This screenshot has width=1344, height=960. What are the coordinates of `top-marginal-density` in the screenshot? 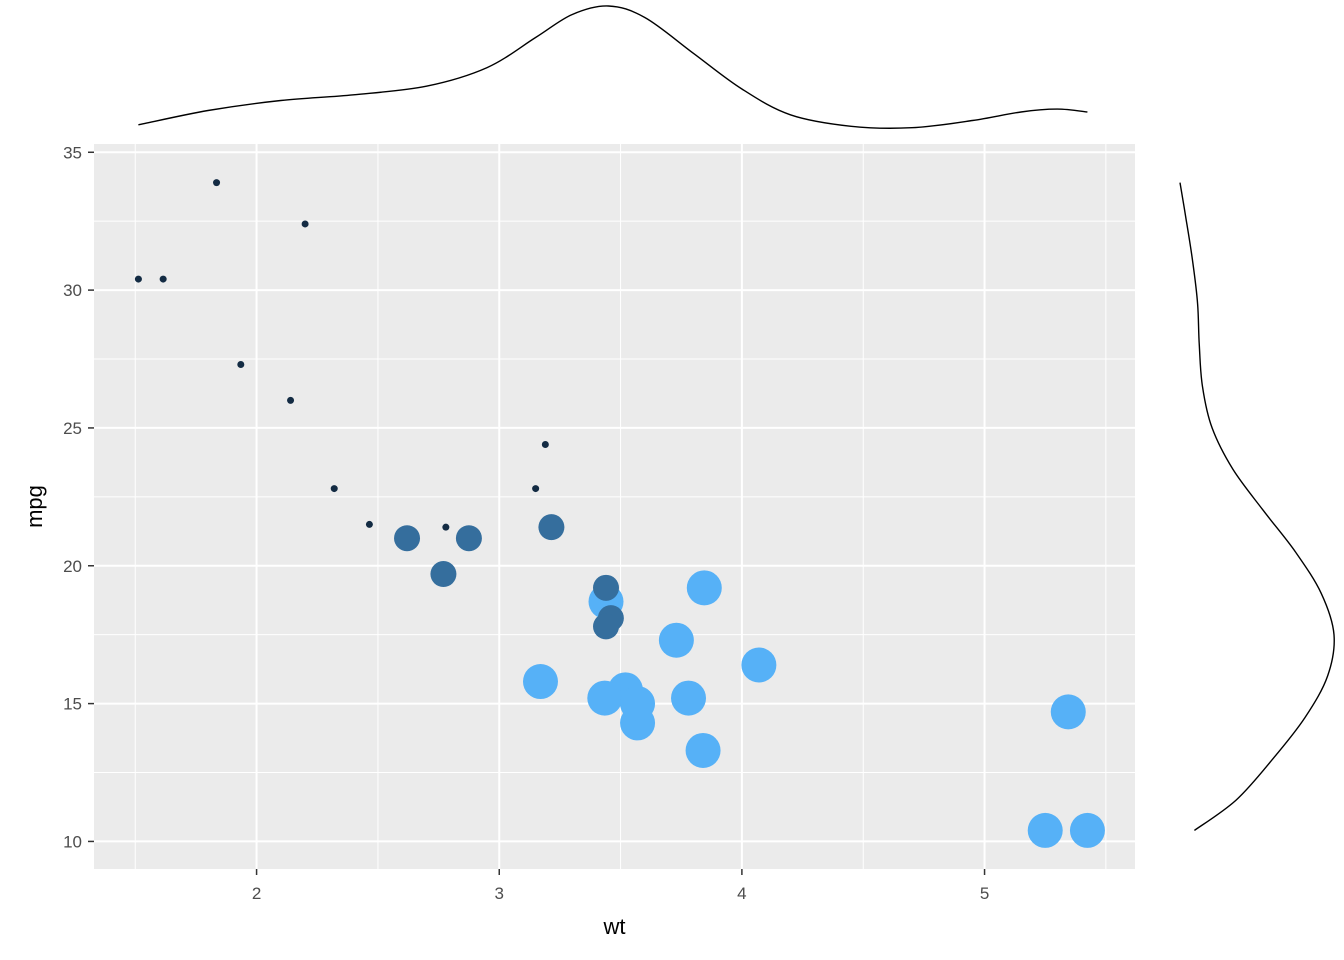 It's located at (613, 67).